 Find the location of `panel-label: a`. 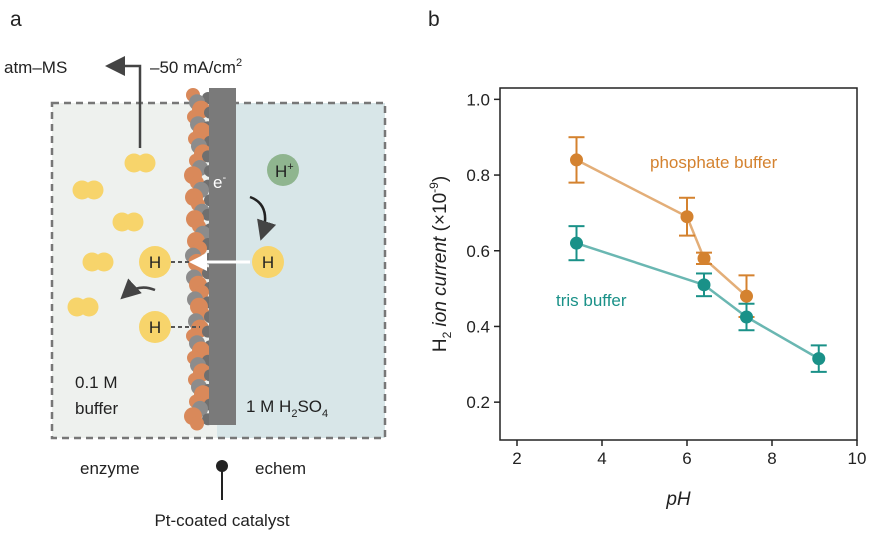

panel-label: a is located at coordinates (16, 19).